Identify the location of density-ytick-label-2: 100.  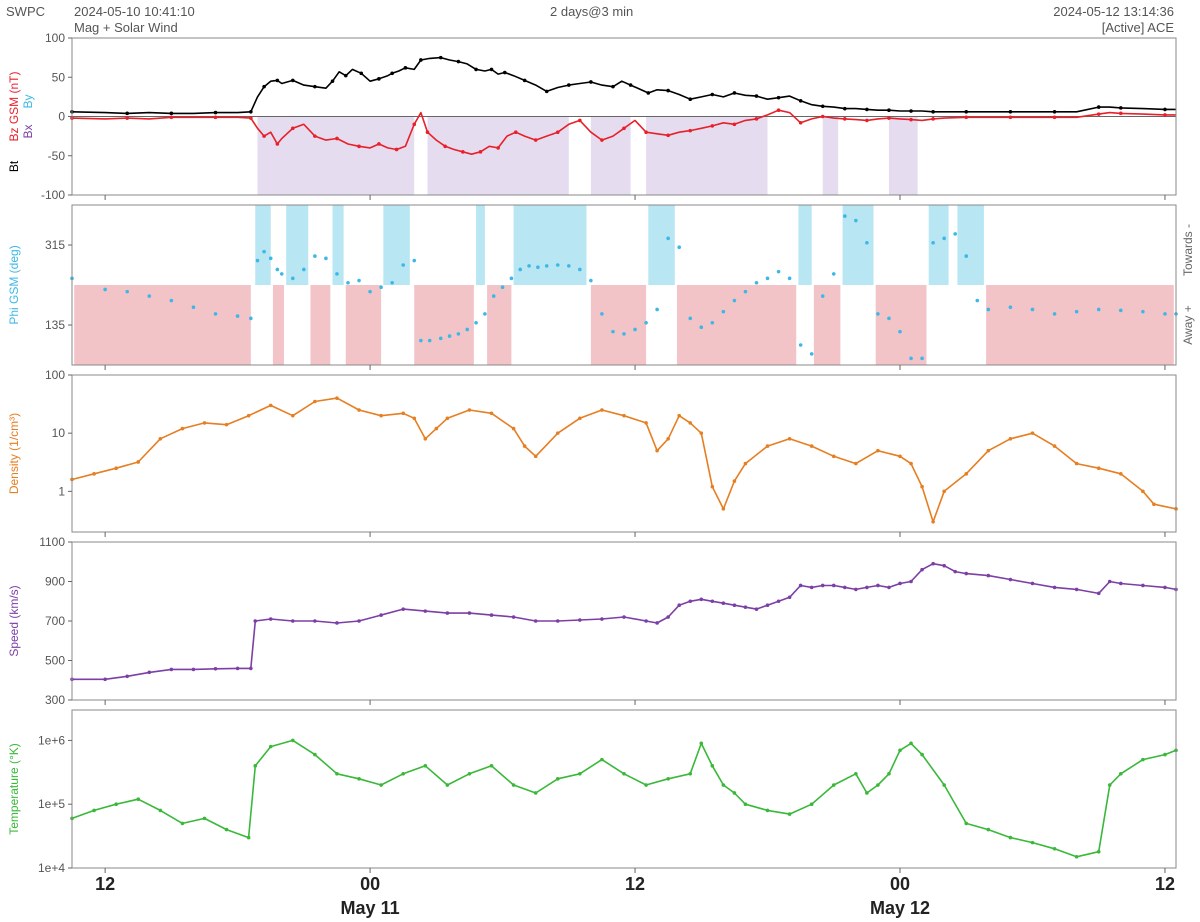
(55, 375).